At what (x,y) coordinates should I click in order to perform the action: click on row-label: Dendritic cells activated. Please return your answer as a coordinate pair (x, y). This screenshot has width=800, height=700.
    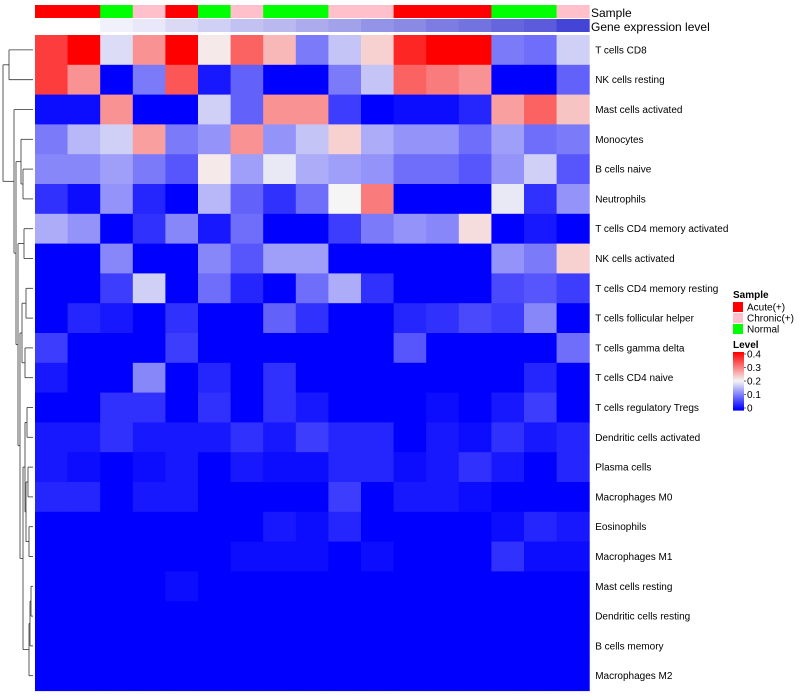
    Looking at the image, I should click on (647, 438).